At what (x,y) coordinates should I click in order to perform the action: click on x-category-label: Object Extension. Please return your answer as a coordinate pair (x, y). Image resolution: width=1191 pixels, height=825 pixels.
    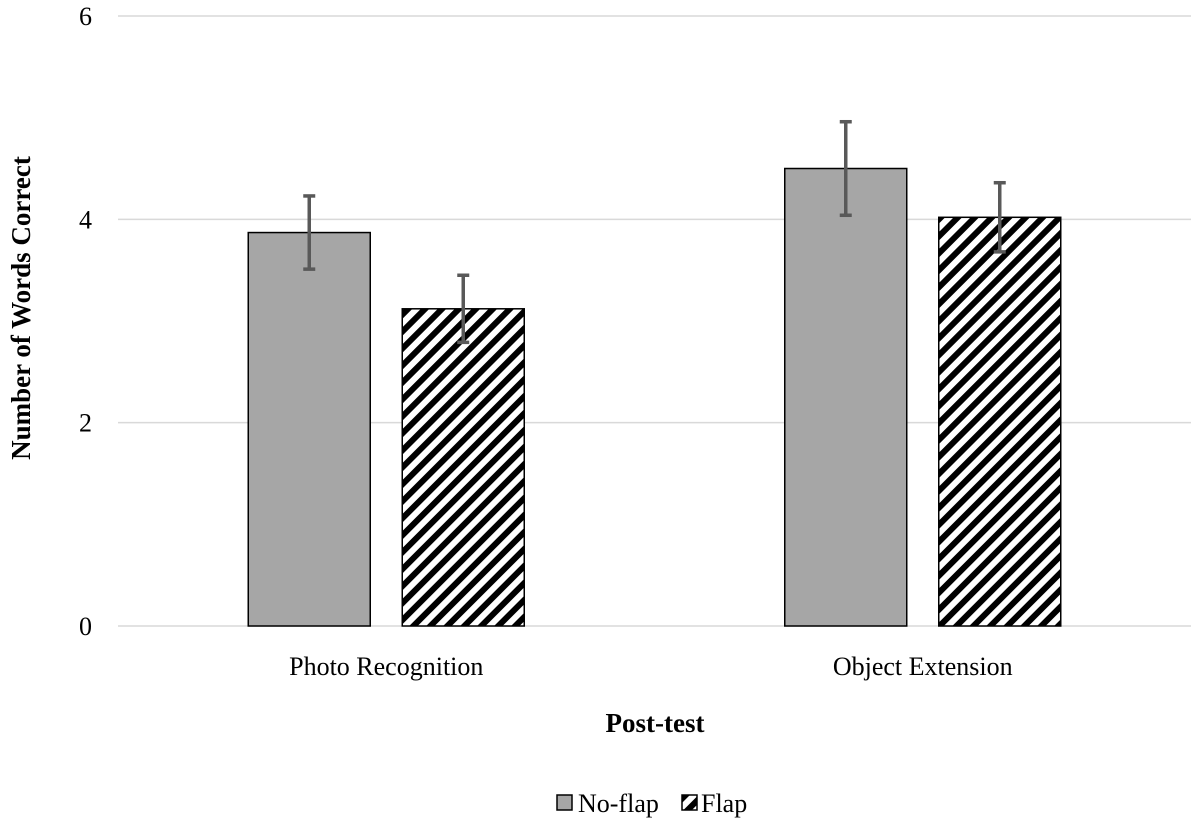
    Looking at the image, I should click on (923, 666).